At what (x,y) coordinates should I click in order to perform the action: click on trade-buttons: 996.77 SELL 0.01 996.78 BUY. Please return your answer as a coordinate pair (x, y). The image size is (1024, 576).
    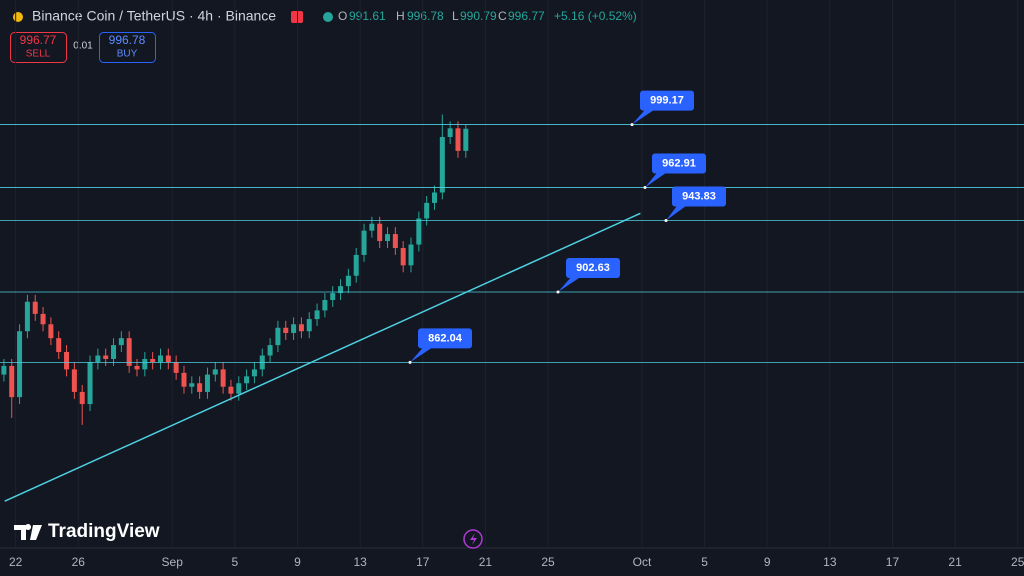
    Looking at the image, I should click on (83, 47).